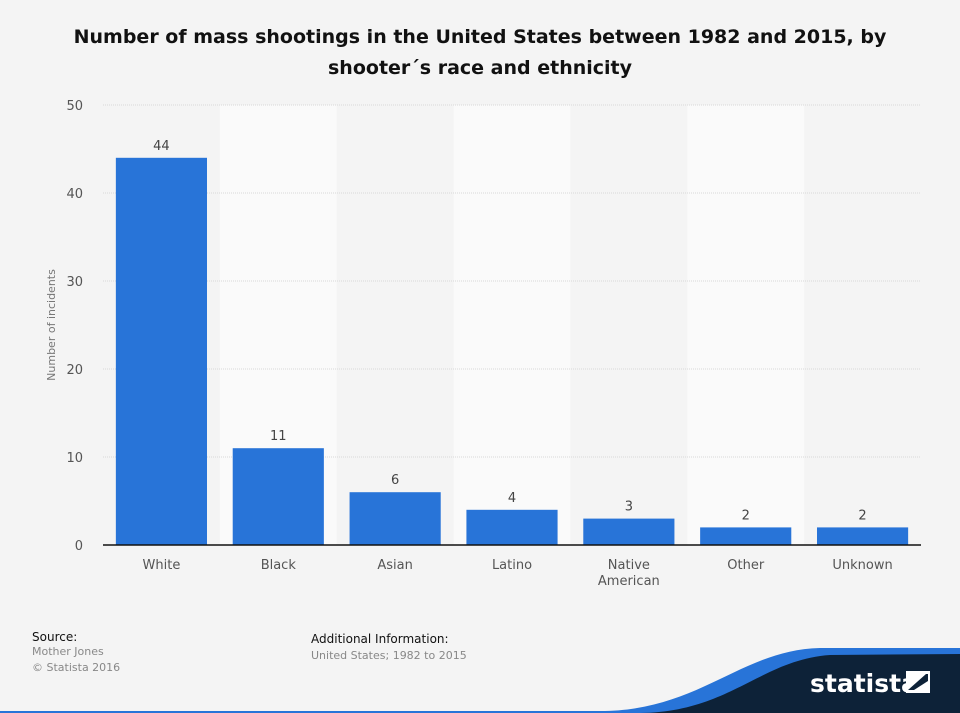 The width and height of the screenshot is (960, 713). I want to click on x-tick-label-line: Latino, so click(512, 565).